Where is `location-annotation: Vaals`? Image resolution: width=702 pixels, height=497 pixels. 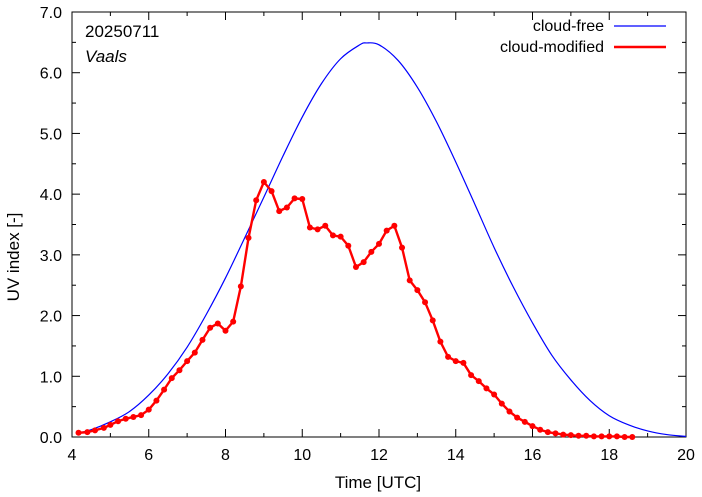 location-annotation: Vaals is located at coordinates (106, 56).